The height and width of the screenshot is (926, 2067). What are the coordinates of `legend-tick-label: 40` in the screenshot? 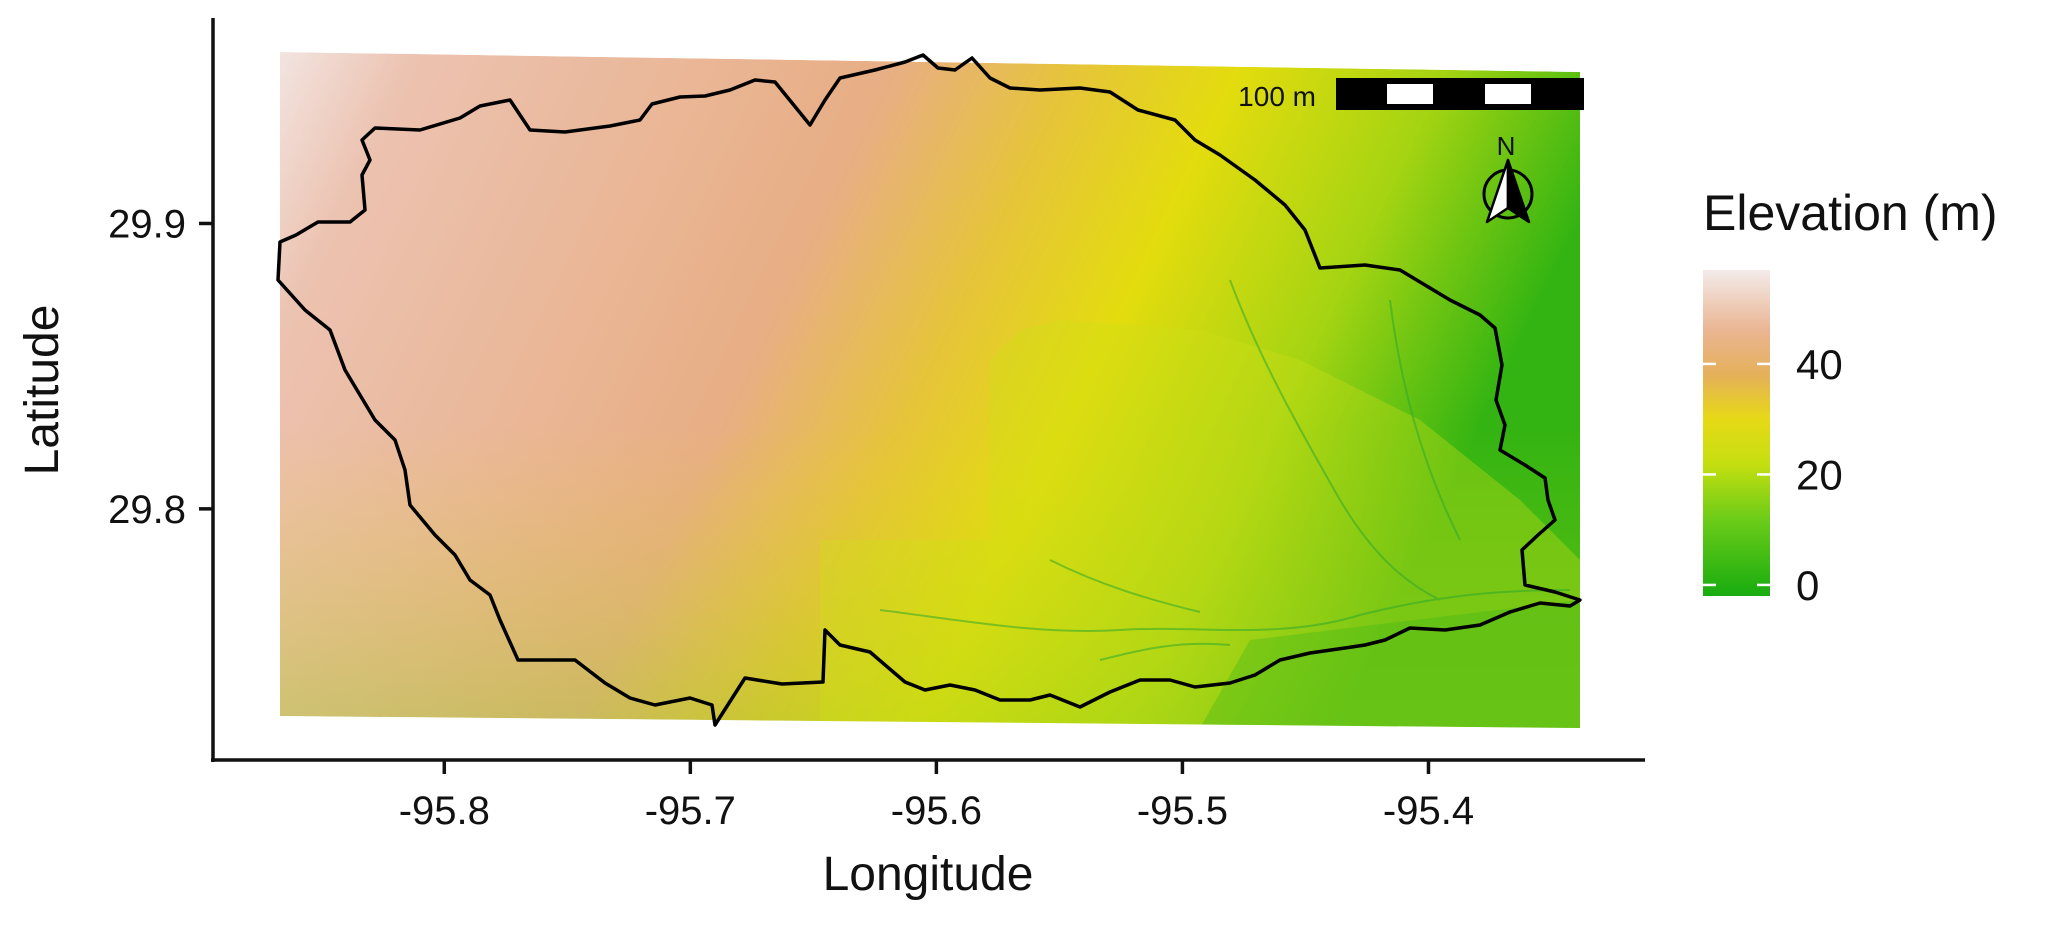 It's located at (1819, 364).